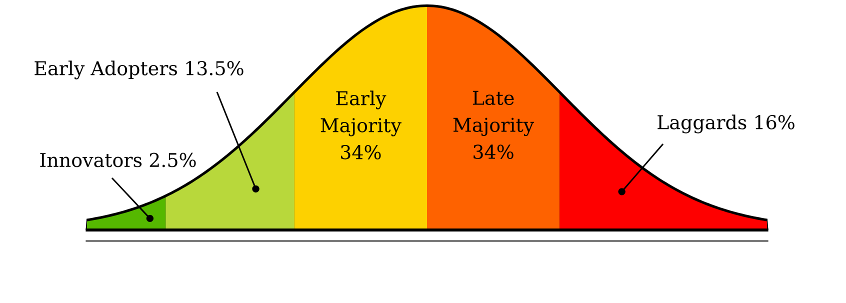 This screenshot has height=303, width=846. What do you see at coordinates (361, 113) in the screenshot?
I see `category-label: Early Majority` at bounding box center [361, 113].